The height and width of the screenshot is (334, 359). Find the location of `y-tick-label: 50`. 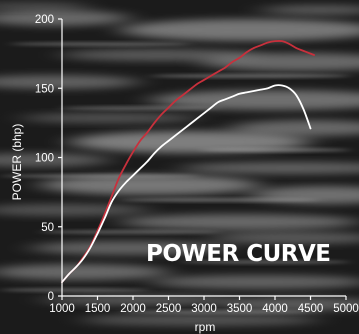

y-tick-label: 50 is located at coordinates (47, 228).